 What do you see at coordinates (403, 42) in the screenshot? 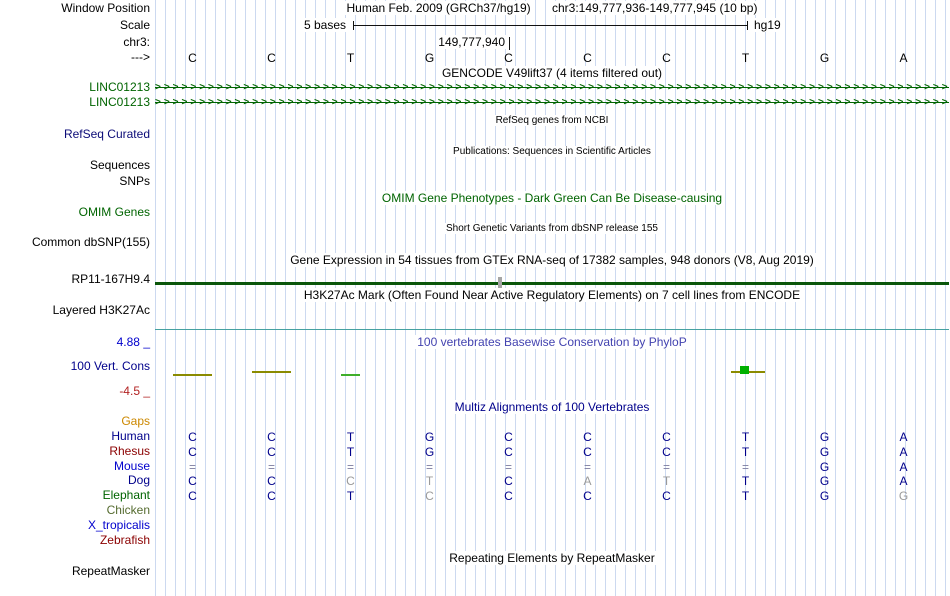
I see `ruler-coordinate: 149,777,940` at bounding box center [403, 42].